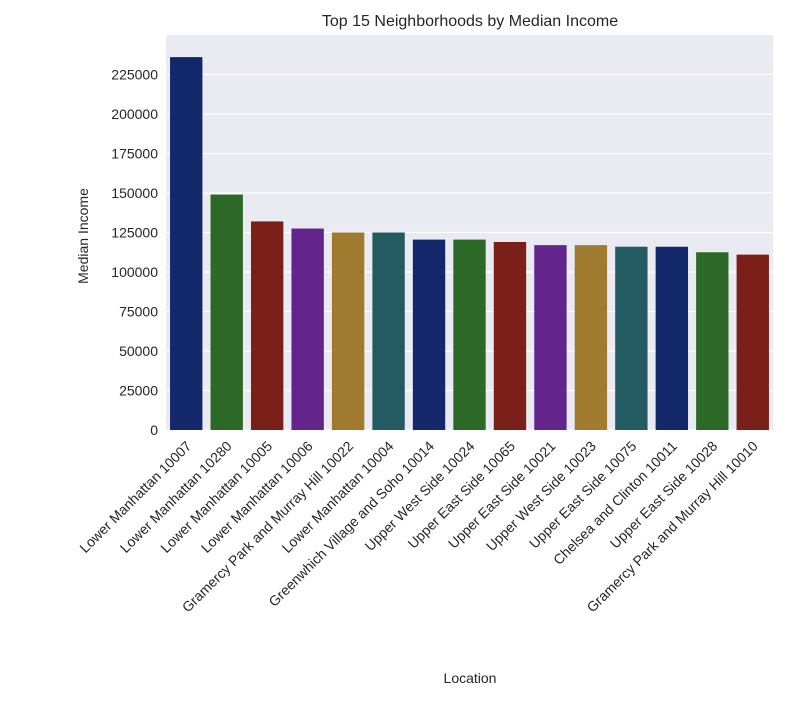 The image size is (800, 713). Describe the element at coordinates (134, 272) in the screenshot. I see `y-tick-label: 100000` at that location.